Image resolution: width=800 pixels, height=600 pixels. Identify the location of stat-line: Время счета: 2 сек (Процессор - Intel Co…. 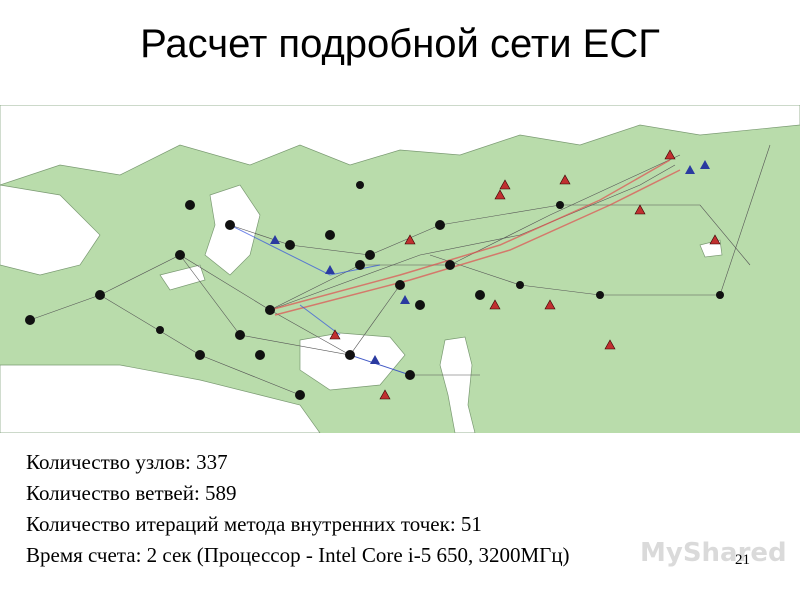
(298, 555).